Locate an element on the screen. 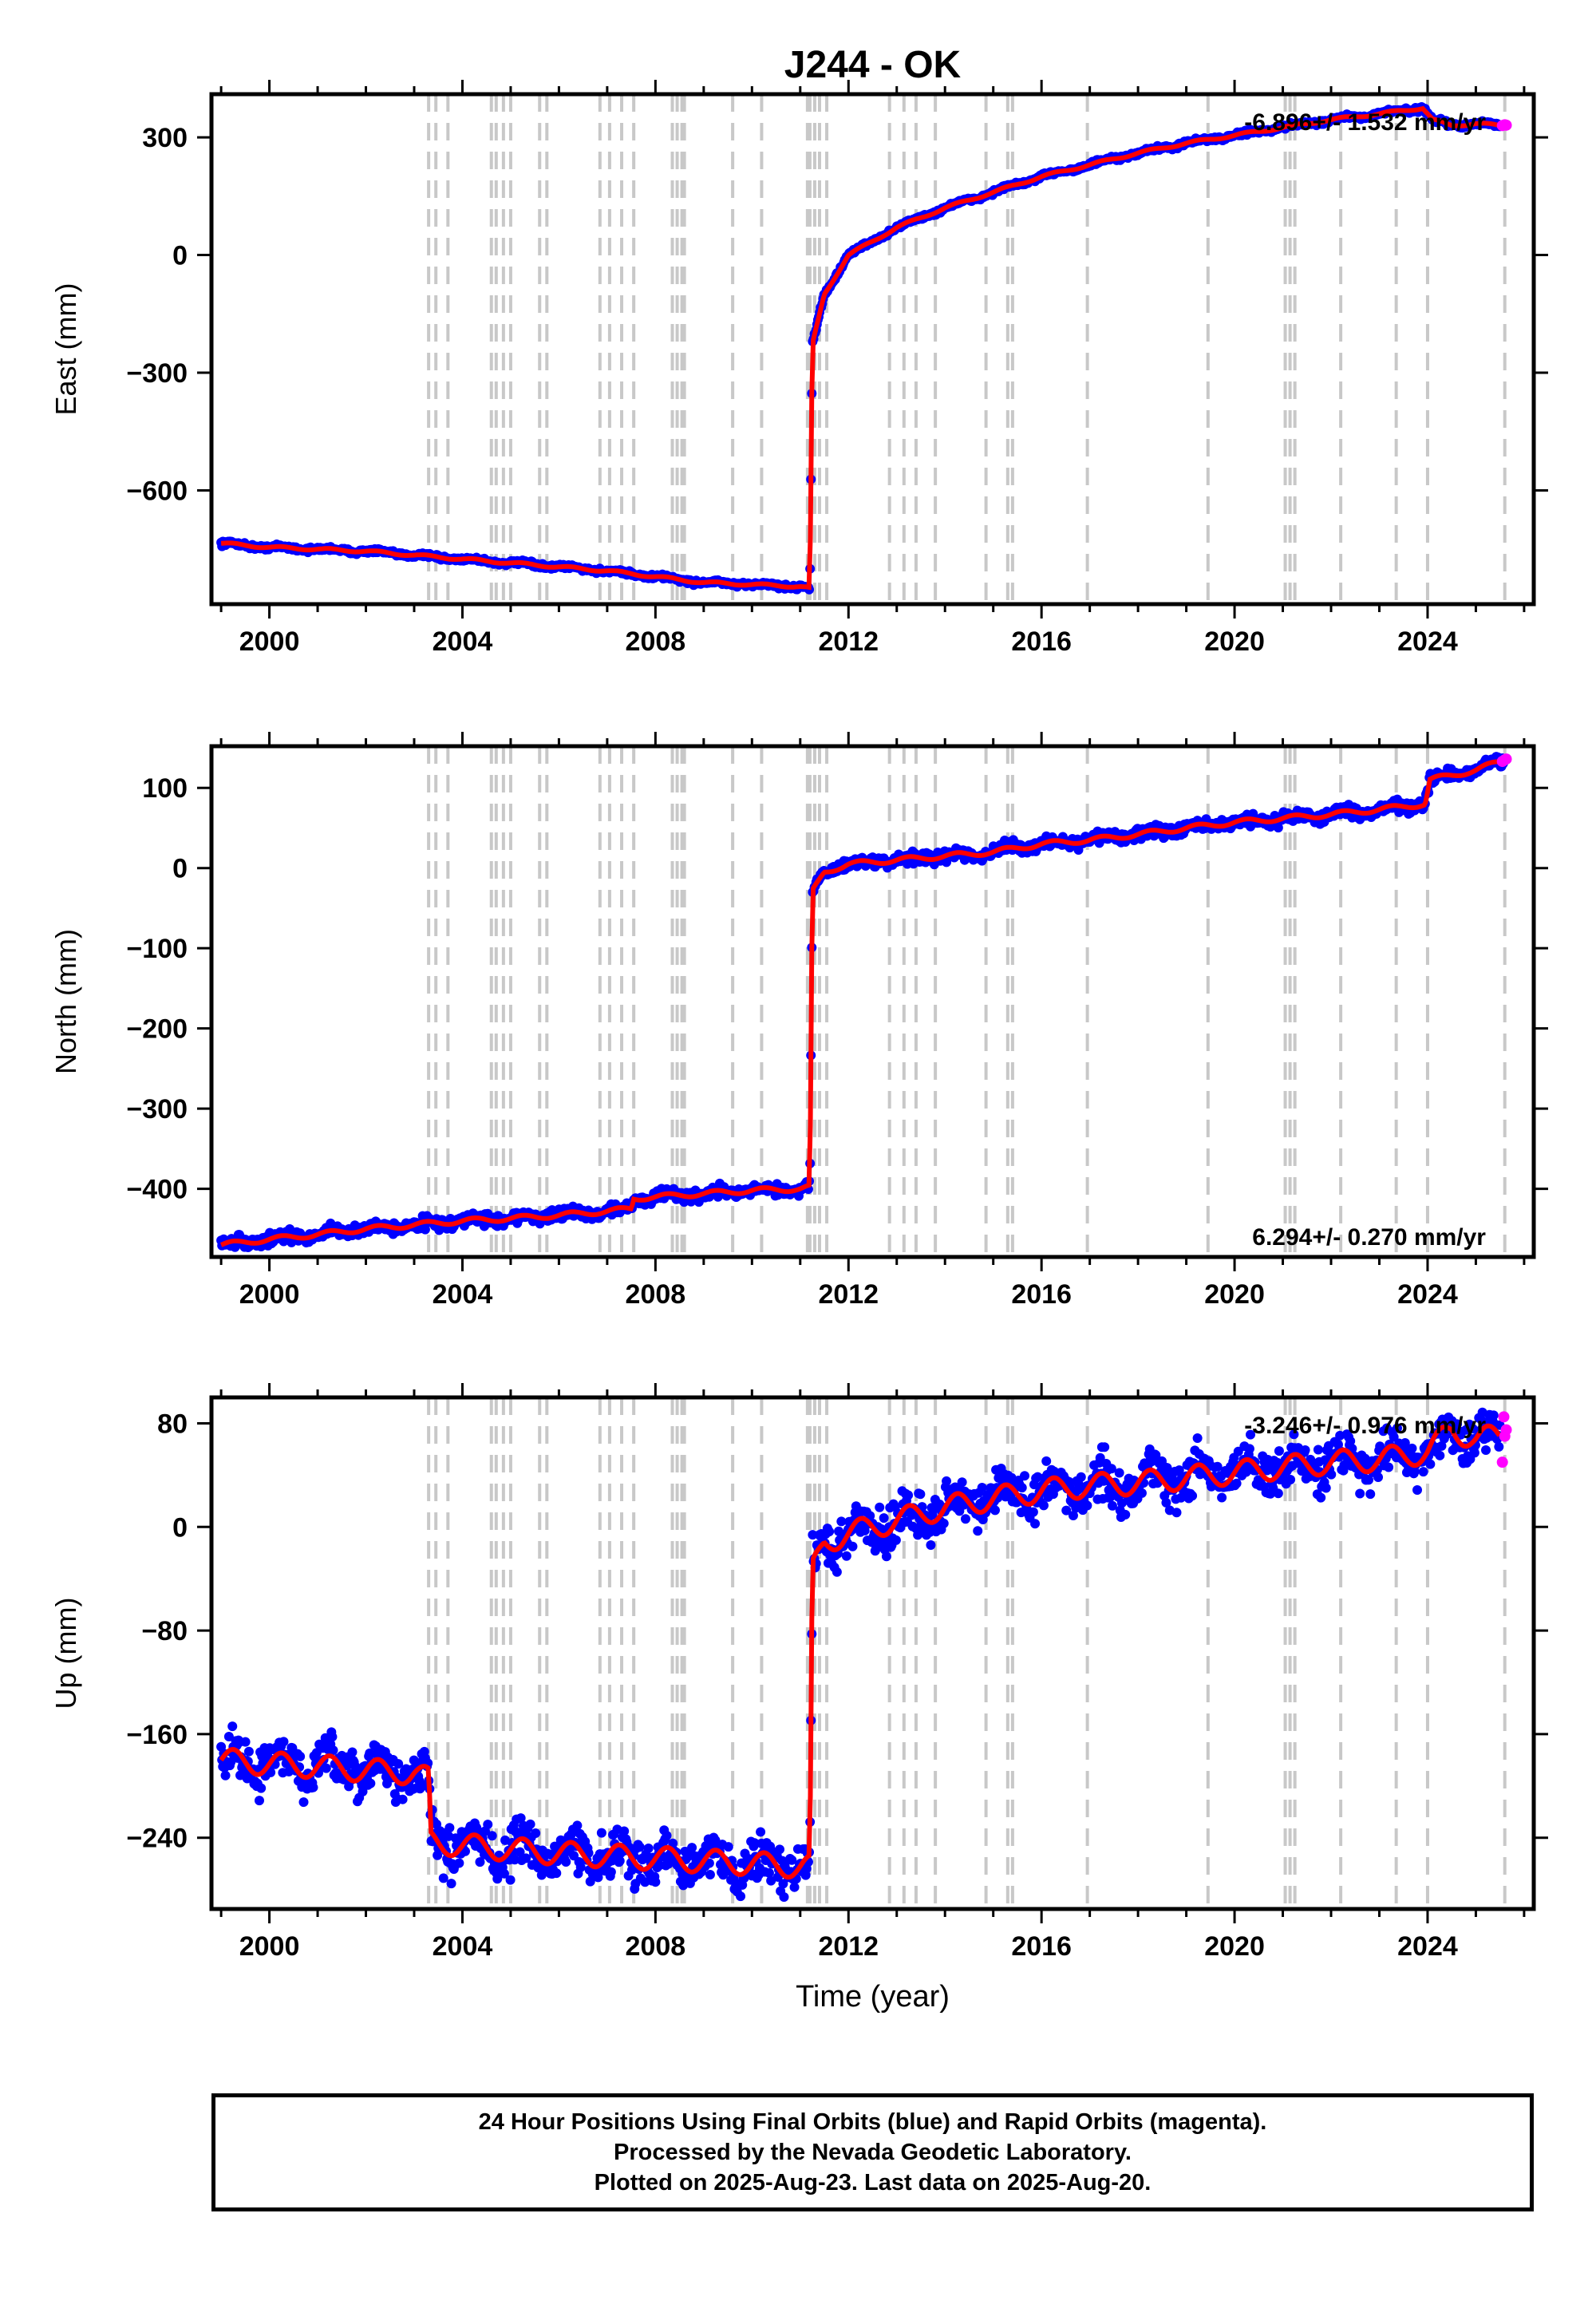  rapid-point is located at coordinates (1506, 125).